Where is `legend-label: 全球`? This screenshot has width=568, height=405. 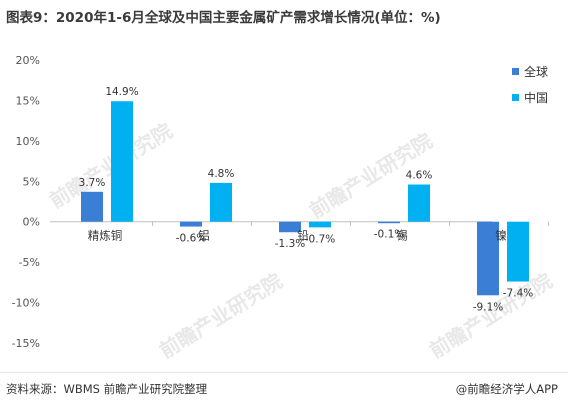
legend-label: 全球 is located at coordinates (536, 71).